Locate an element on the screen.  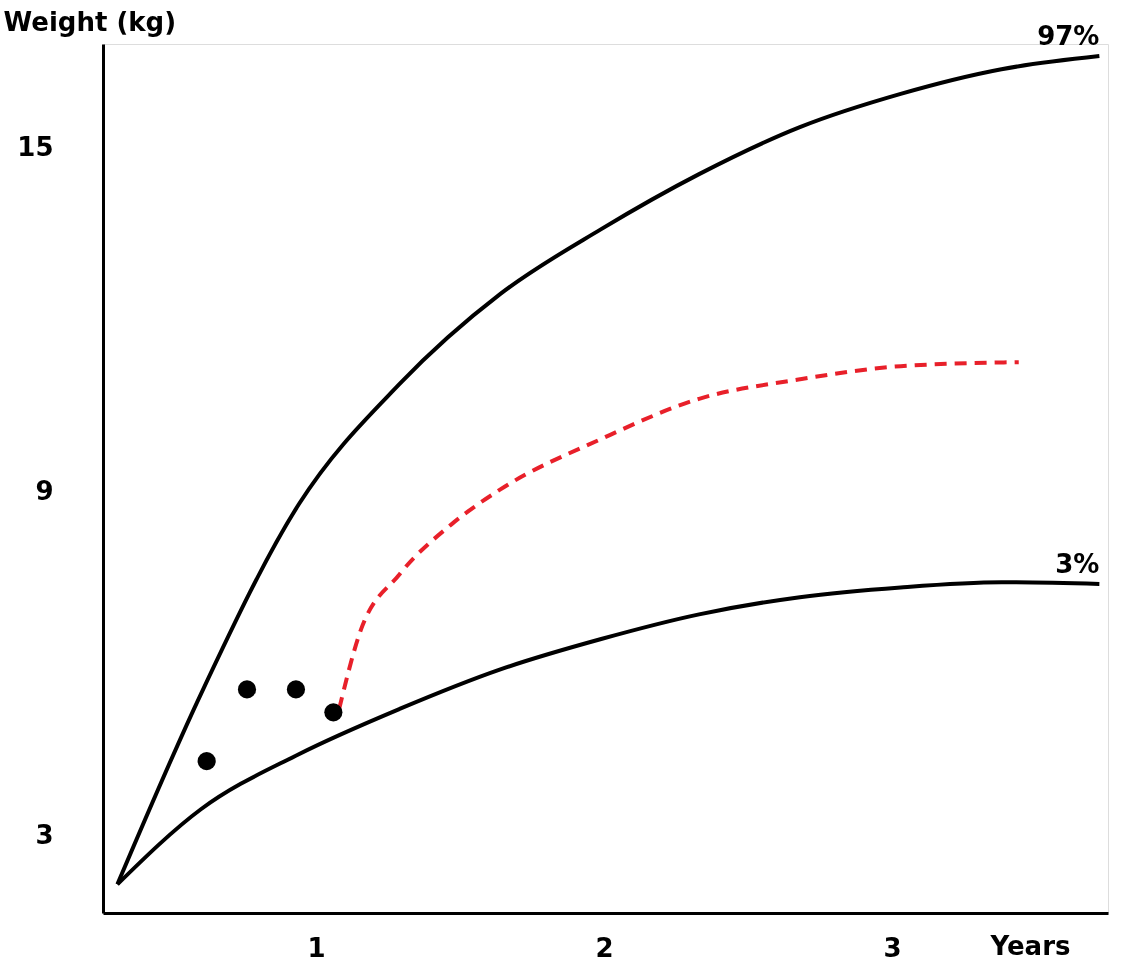
y-axis-title: Weight (kg) is located at coordinates (90, 21).